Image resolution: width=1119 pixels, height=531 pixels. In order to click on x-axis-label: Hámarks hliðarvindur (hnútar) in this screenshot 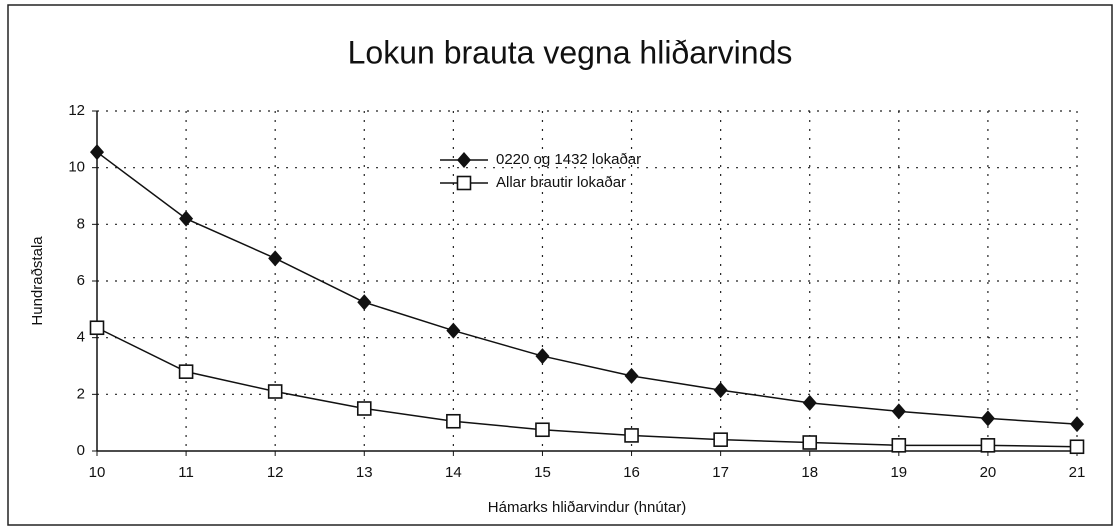, I will do `click(587, 507)`.